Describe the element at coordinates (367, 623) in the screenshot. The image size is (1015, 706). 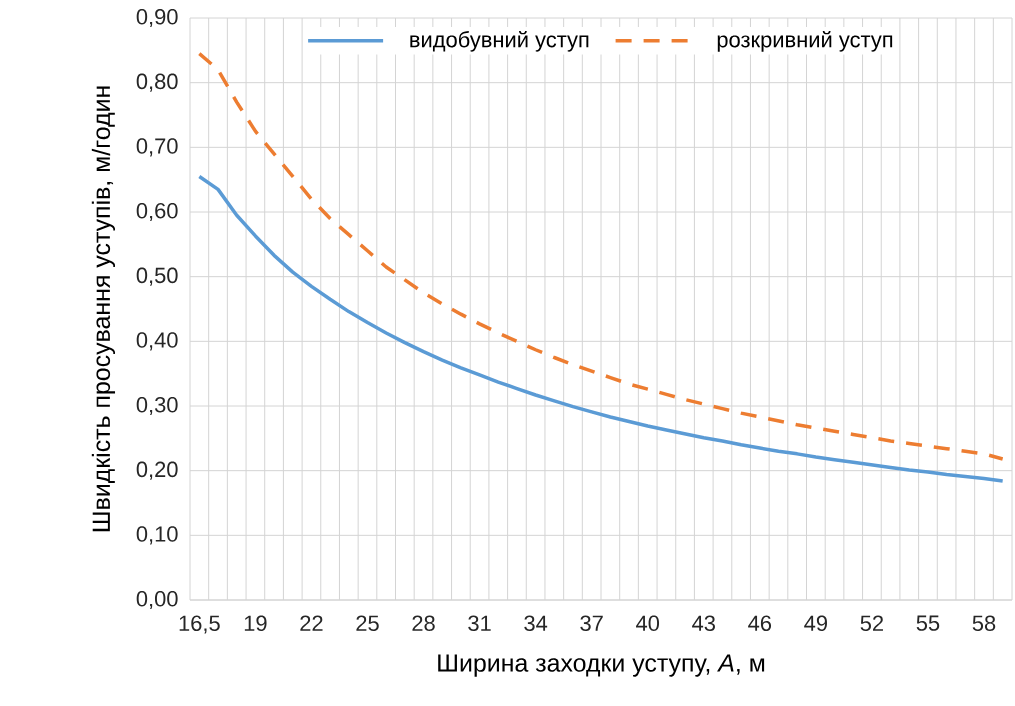
I see `x-tick-label: 25` at that location.